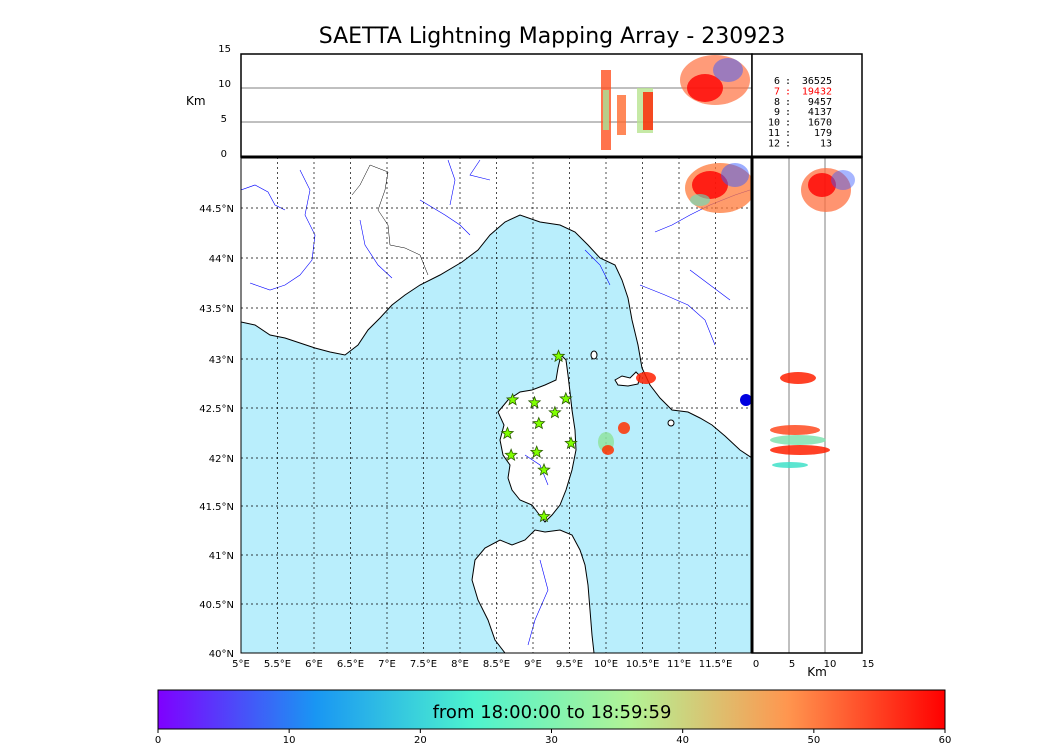 The height and width of the screenshot is (750, 1050). I want to click on lat-tick-label: 43.5°N, so click(216, 309).